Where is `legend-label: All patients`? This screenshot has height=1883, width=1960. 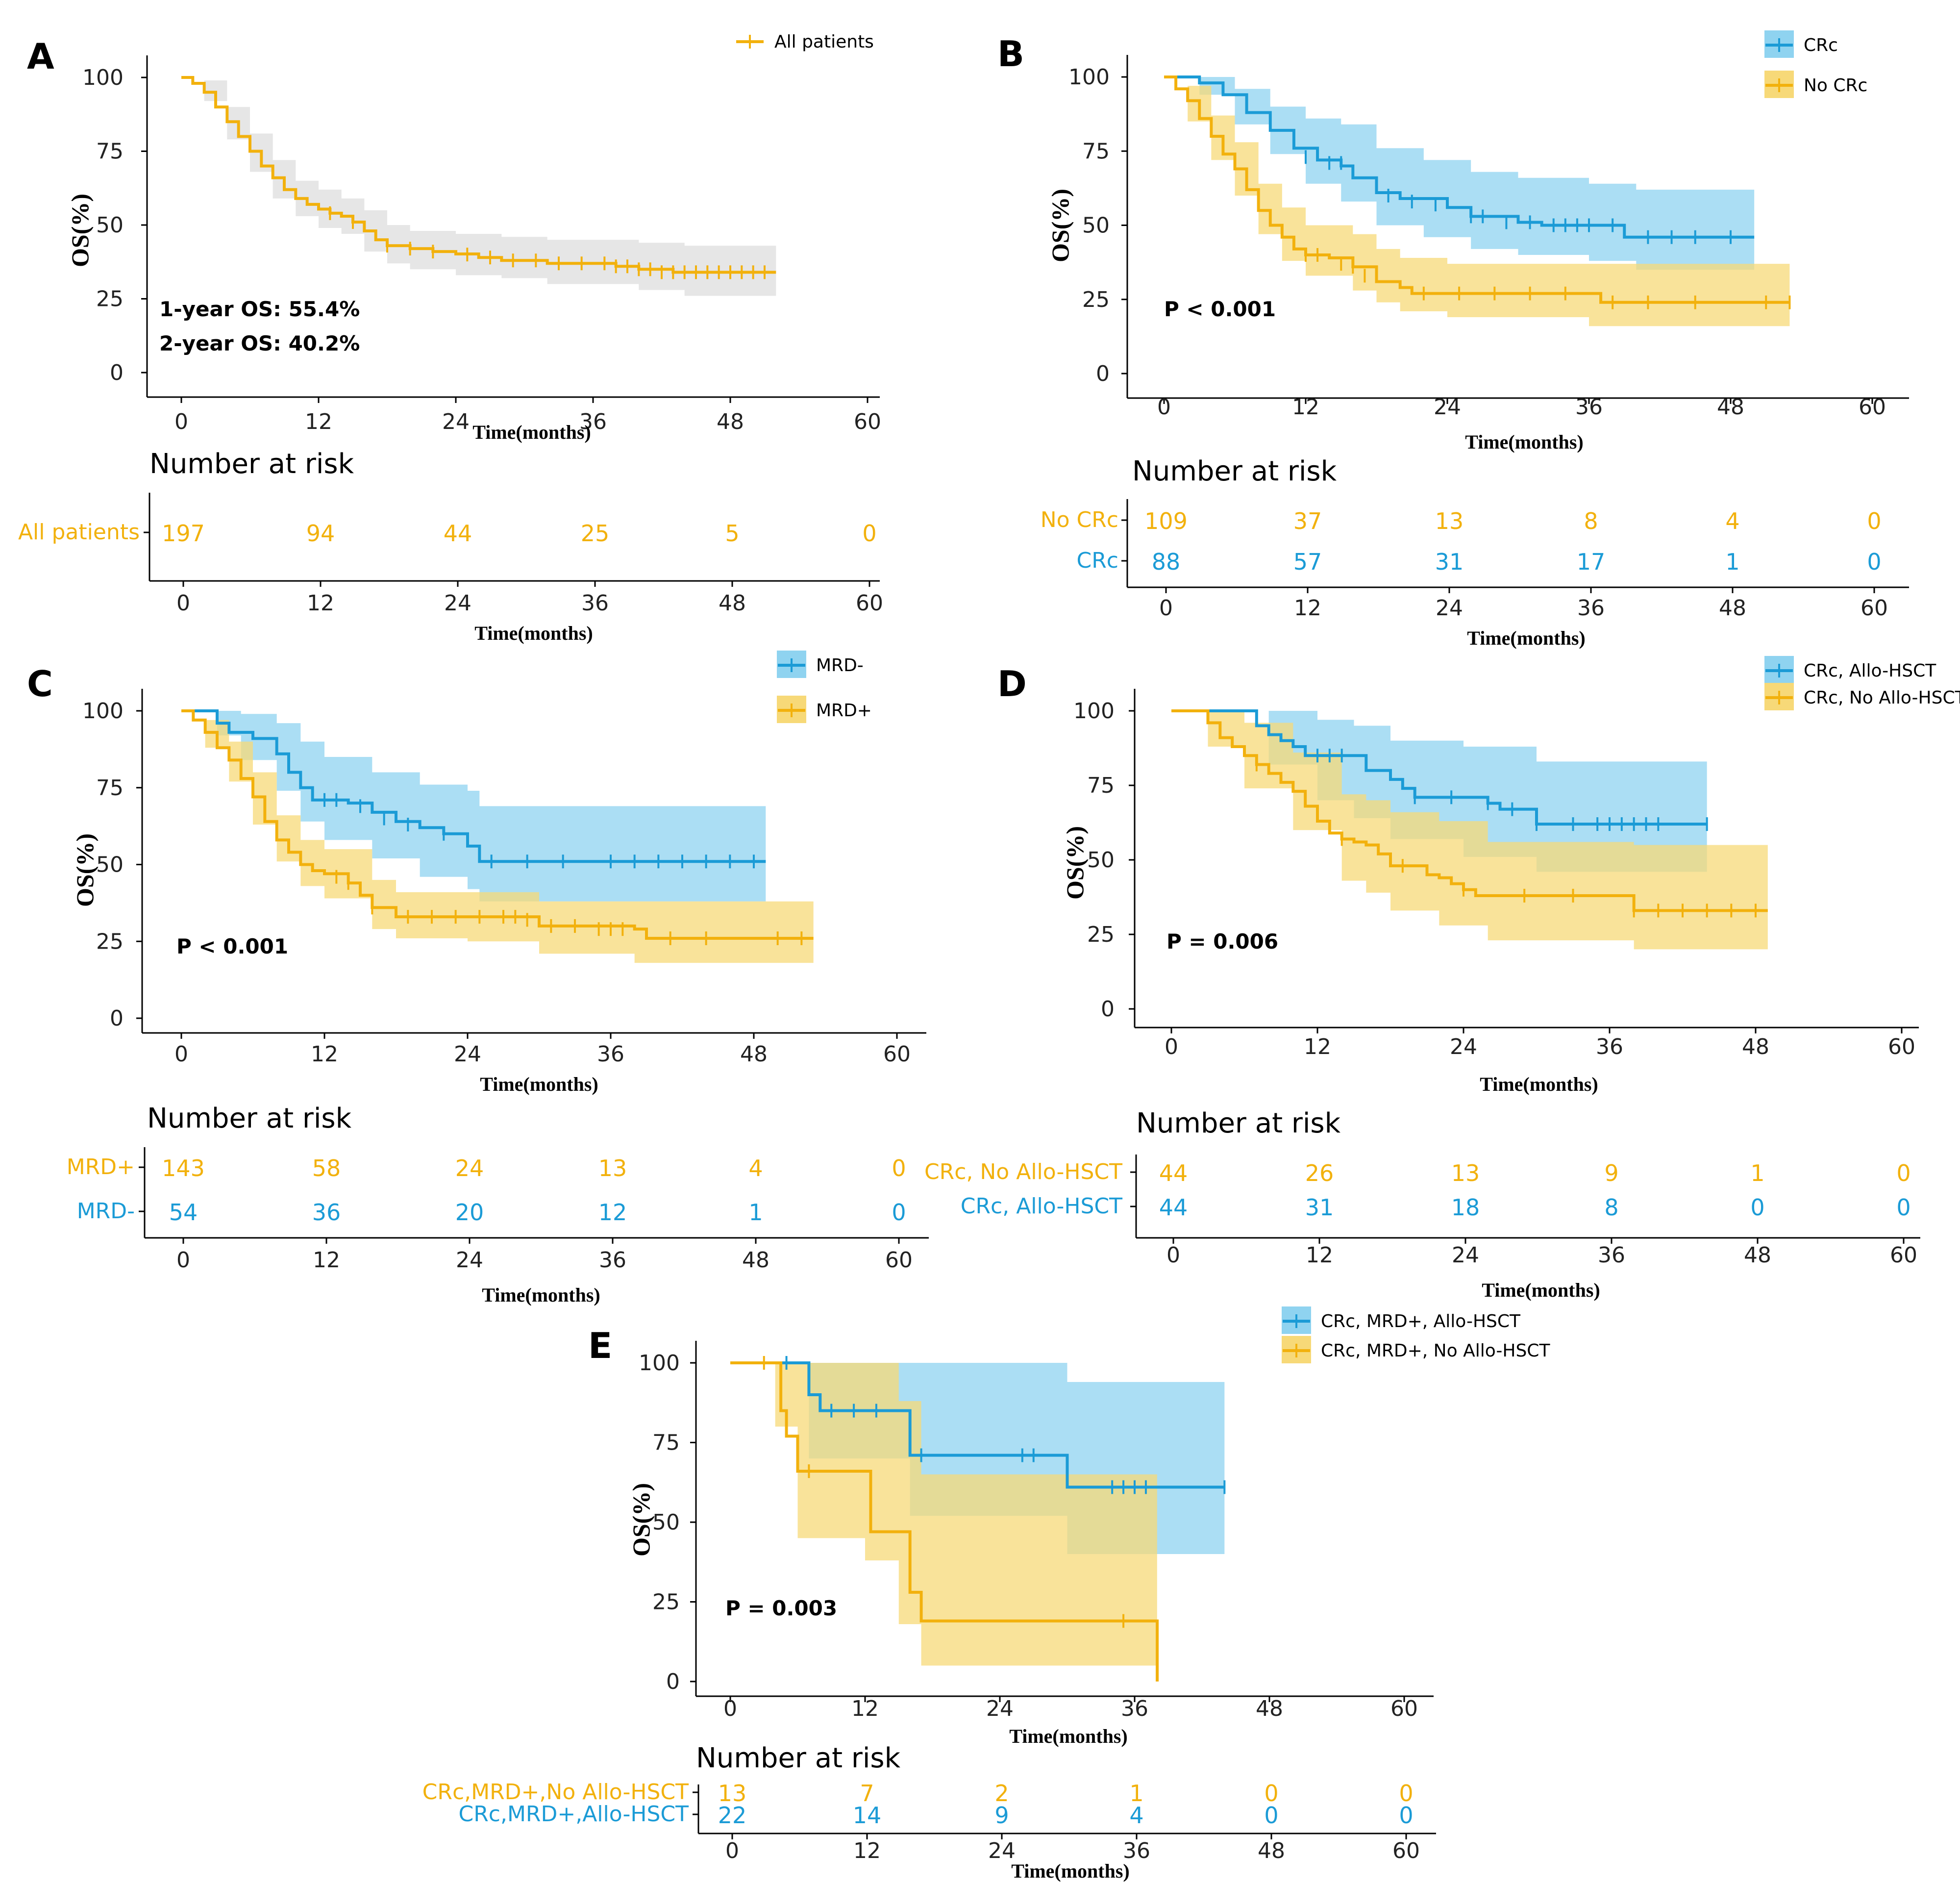
legend-label: All patients is located at coordinates (824, 42).